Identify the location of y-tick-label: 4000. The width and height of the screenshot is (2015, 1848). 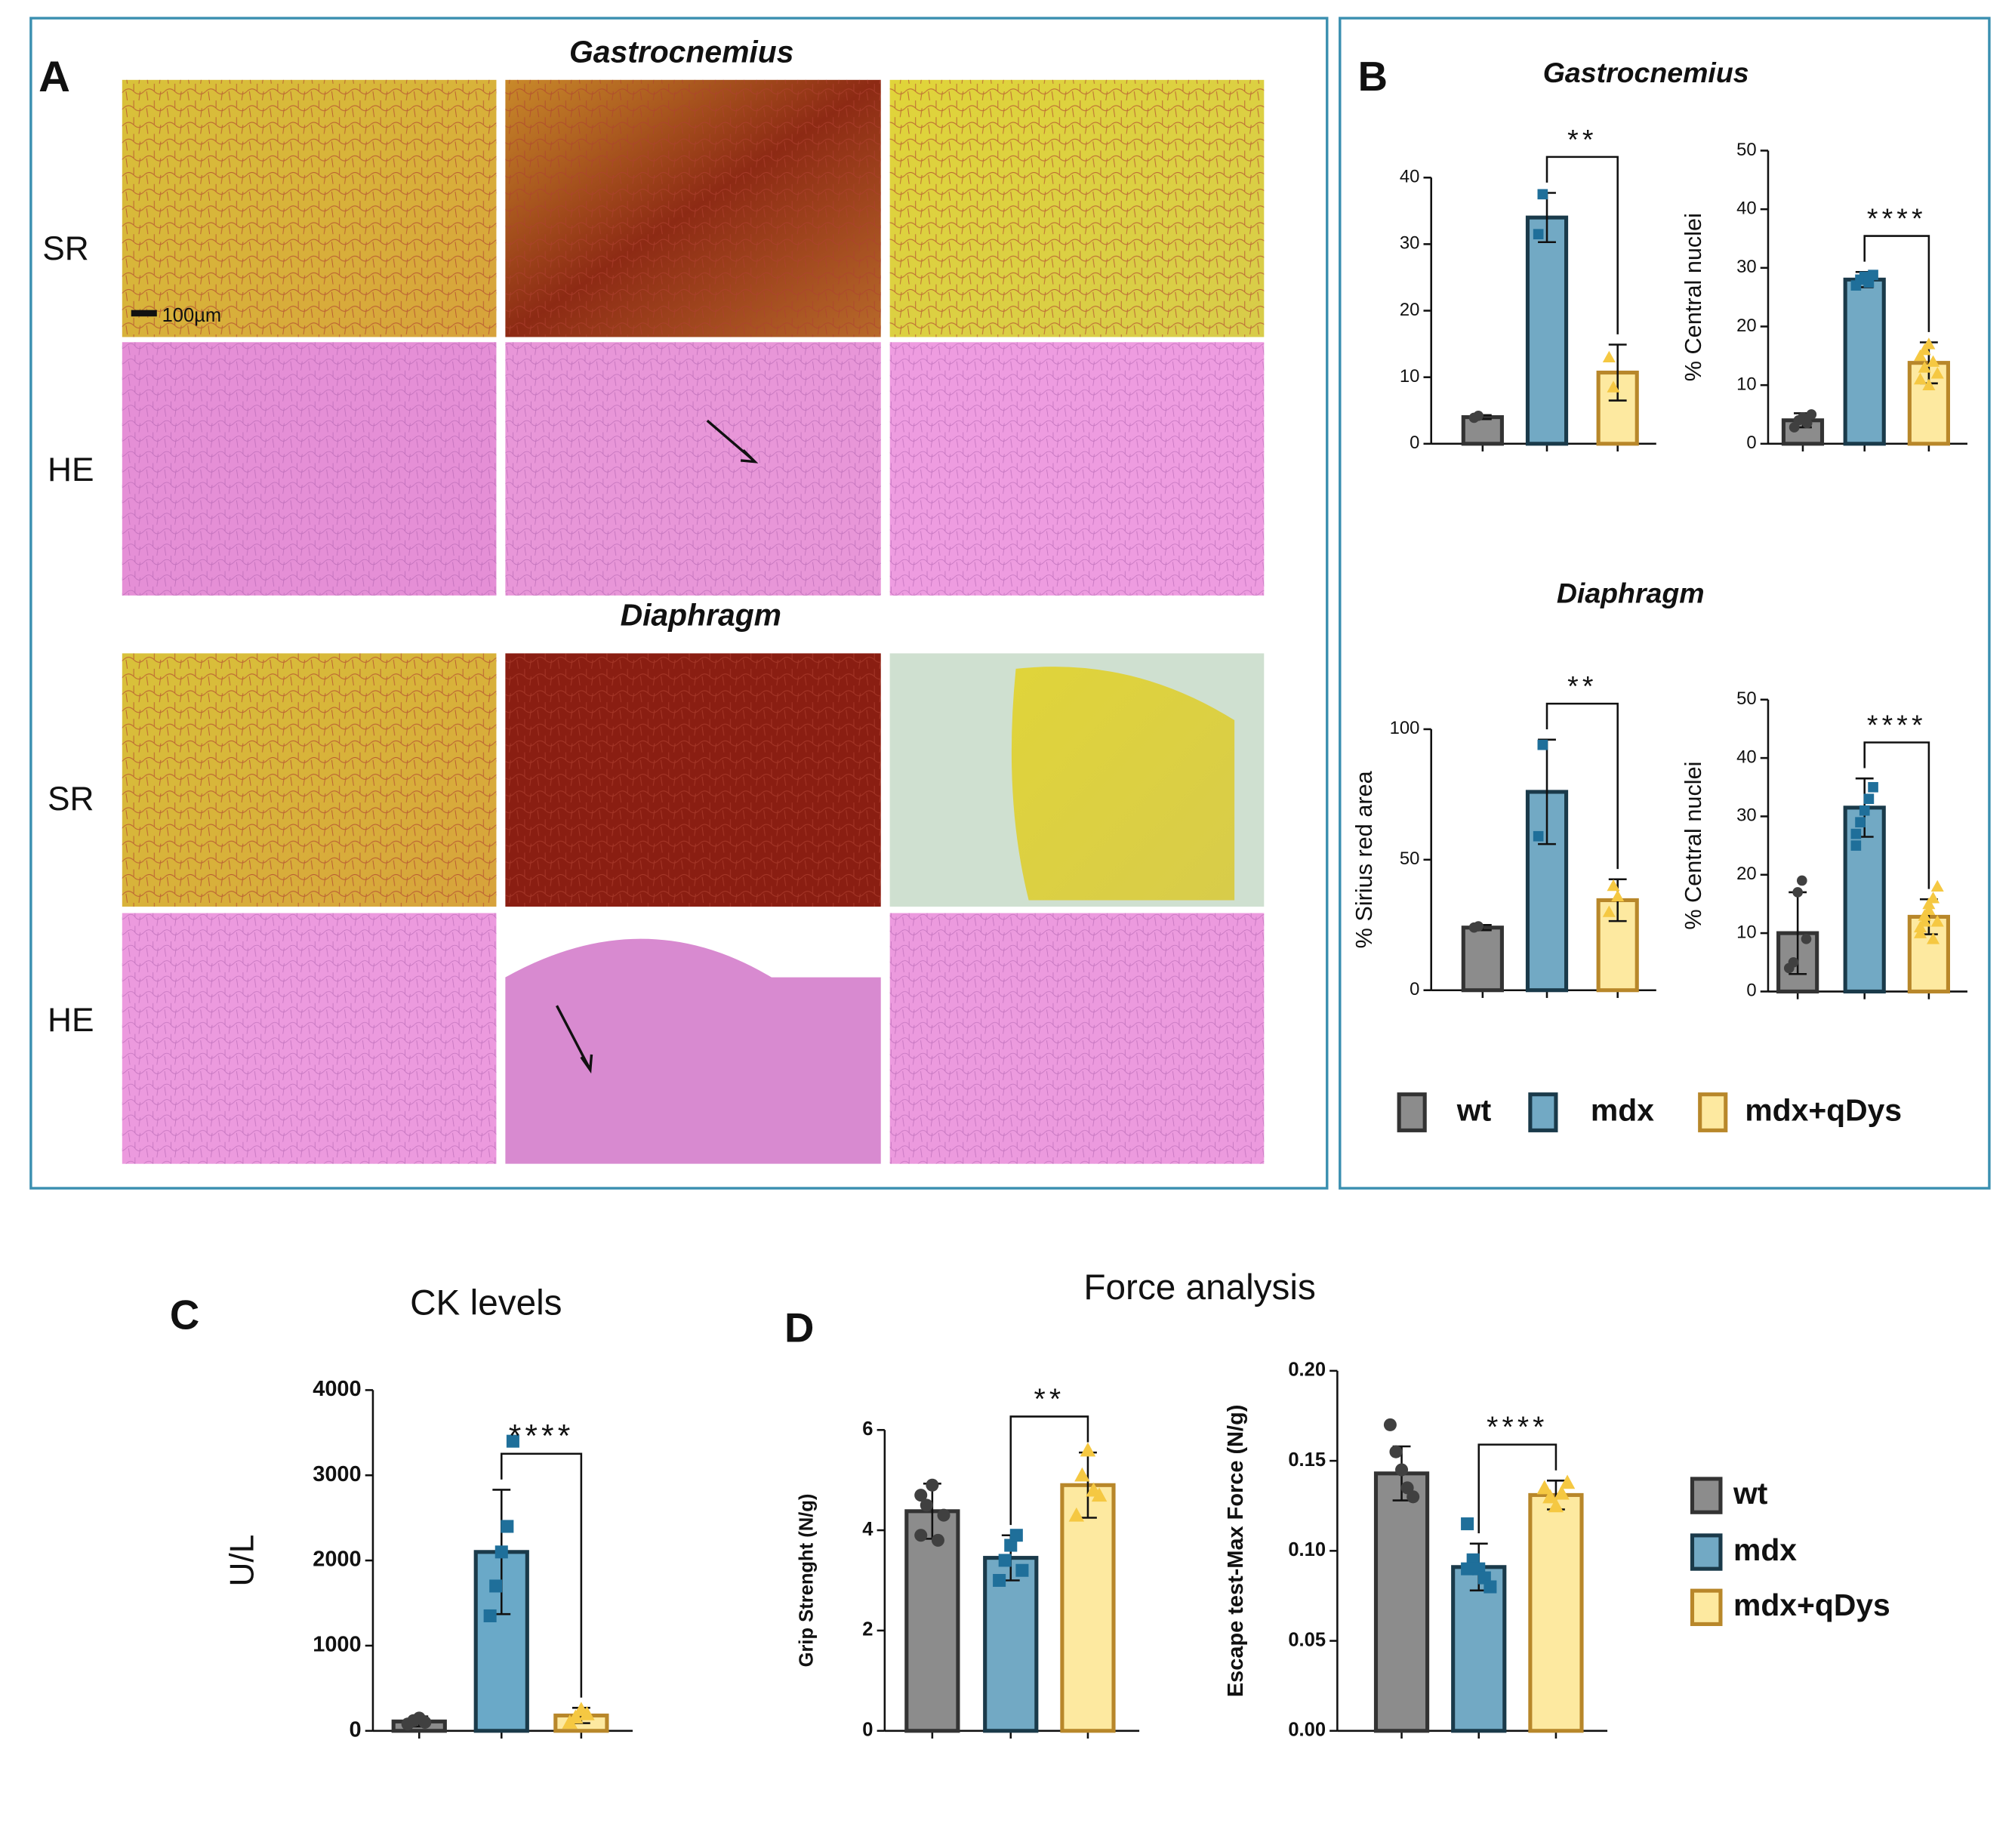
(337, 1389).